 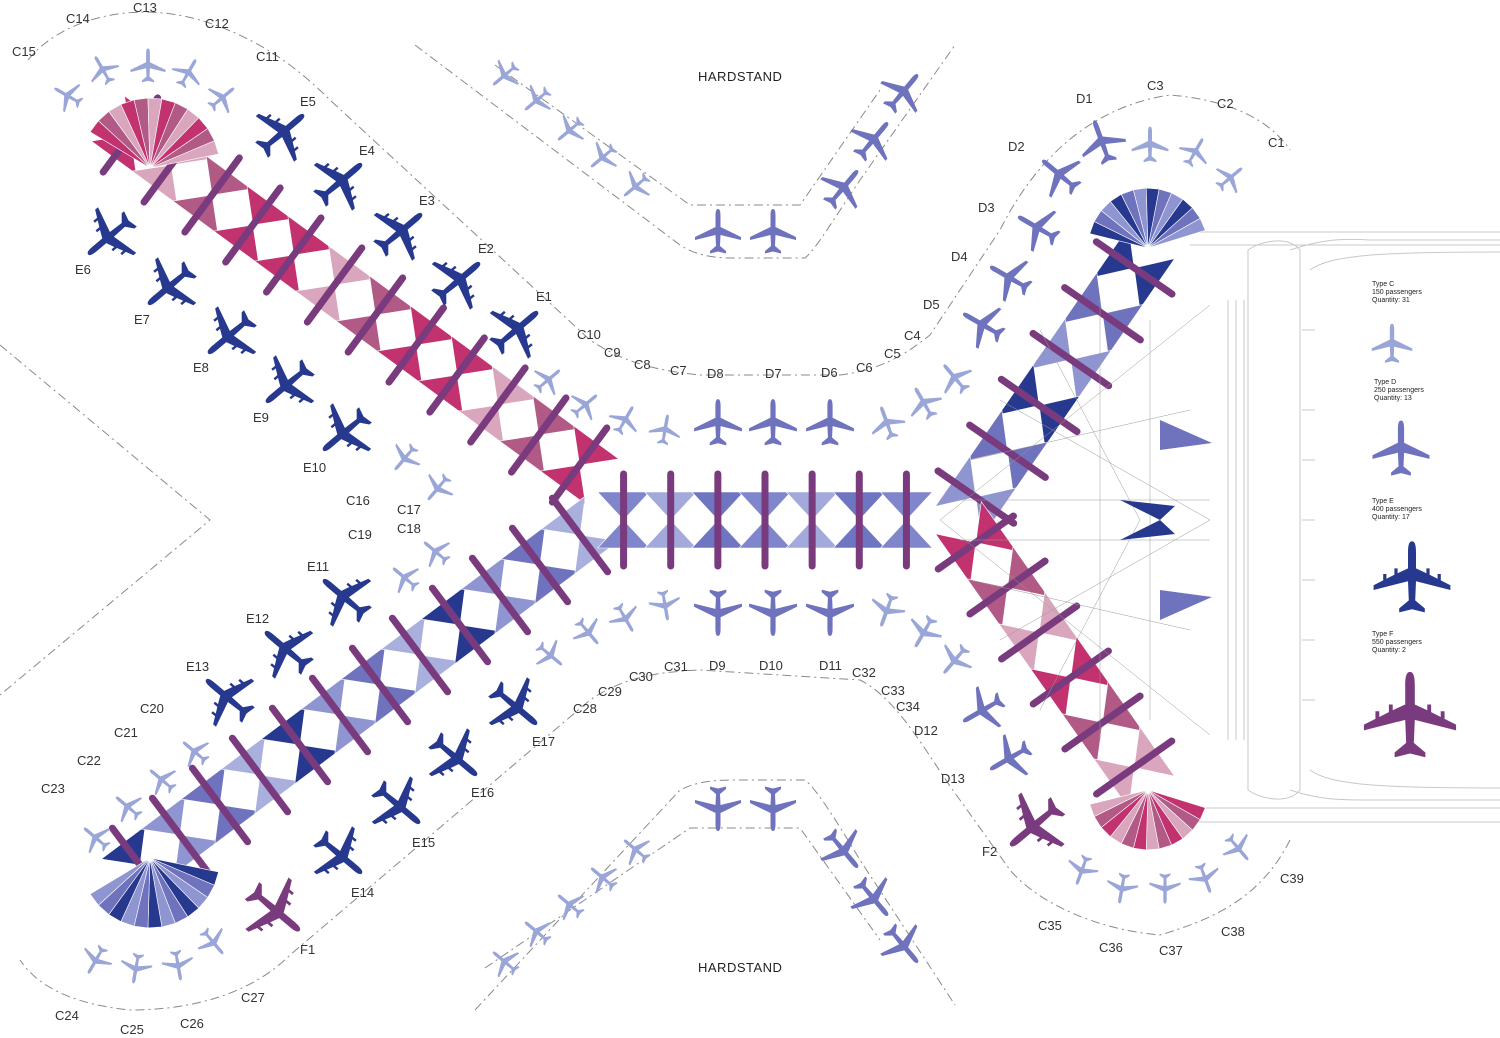 I want to click on gate-label-c12: C12, so click(x=217, y=23).